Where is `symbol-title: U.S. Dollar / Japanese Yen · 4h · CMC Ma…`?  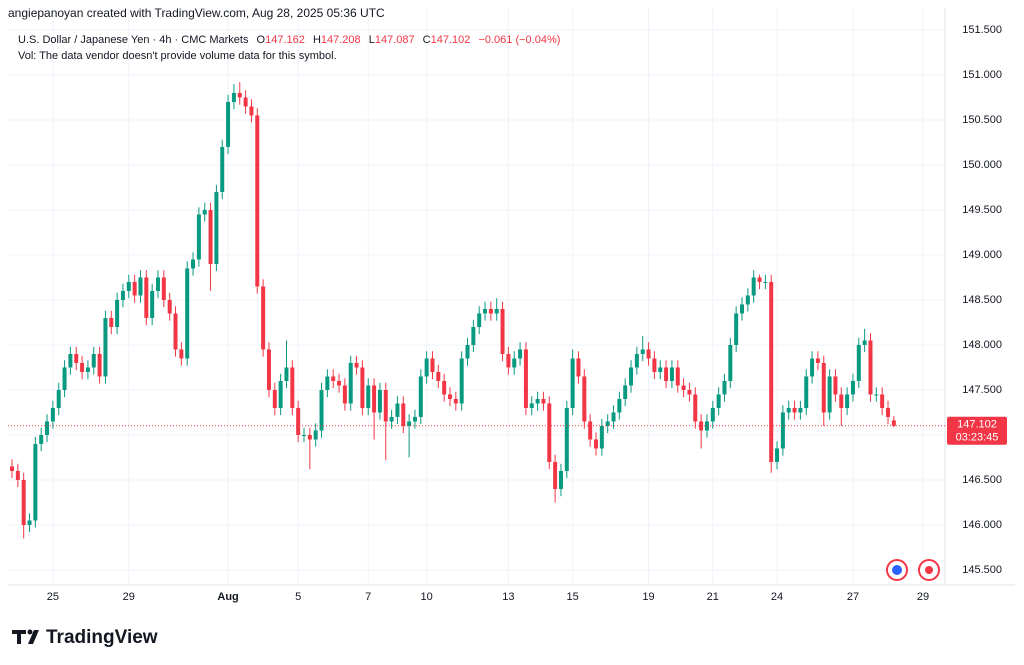
symbol-title: U.S. Dollar / Japanese Yen · 4h · CMC Ma… is located at coordinates (133, 40).